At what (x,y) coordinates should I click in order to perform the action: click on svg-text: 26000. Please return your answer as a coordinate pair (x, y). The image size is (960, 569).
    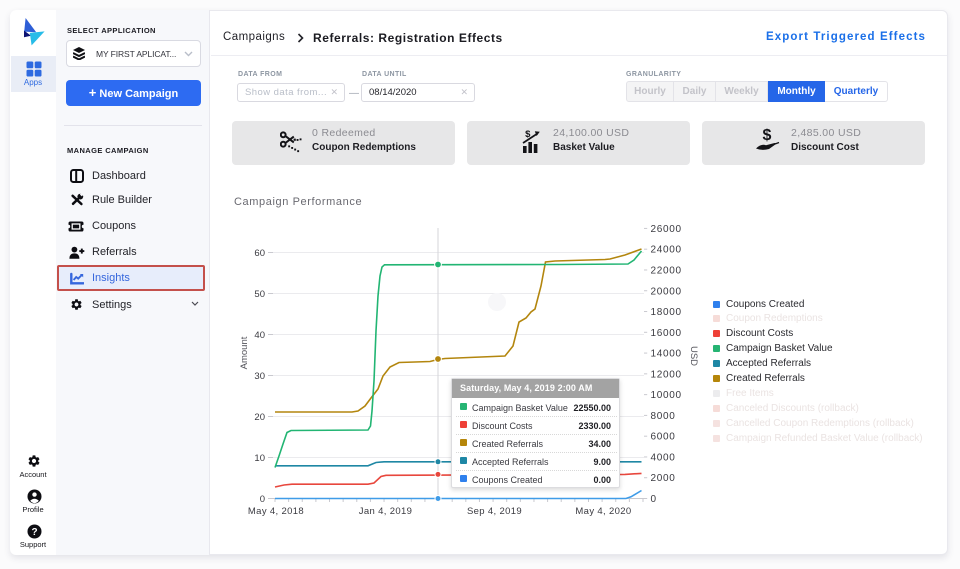
    Looking at the image, I should click on (666, 229).